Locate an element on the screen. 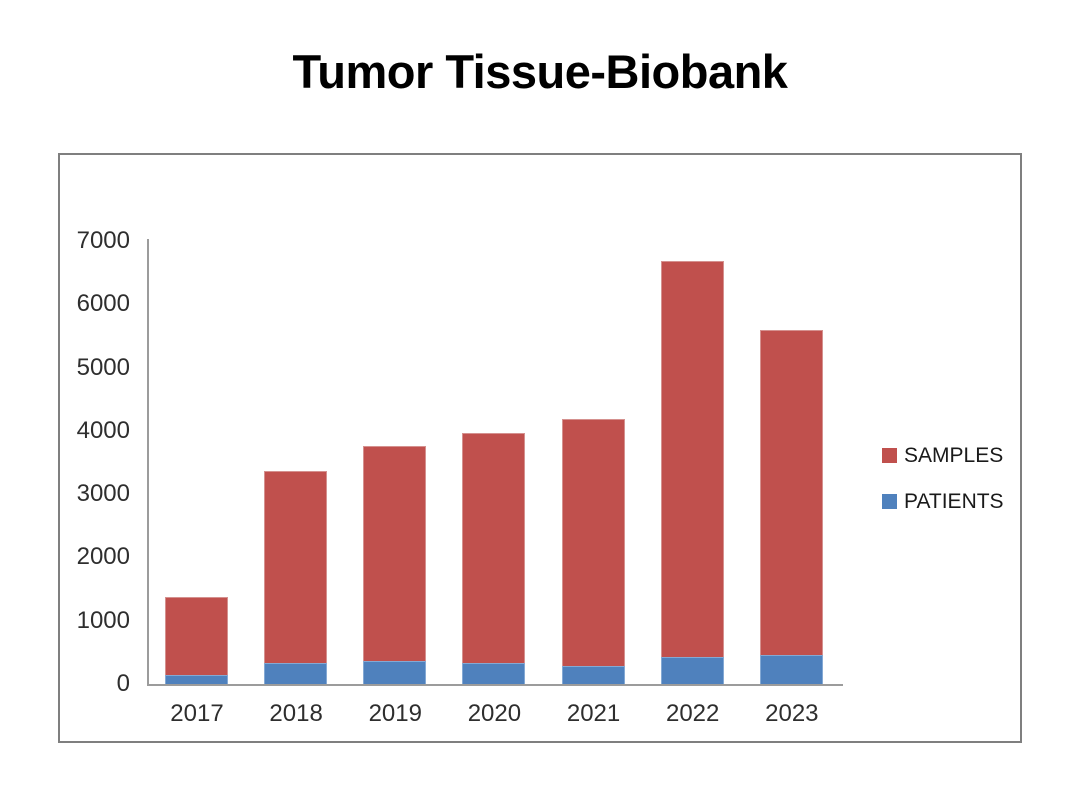 The height and width of the screenshot is (800, 1080). y-tick-label-7000: 7000 is located at coordinates (103, 240).